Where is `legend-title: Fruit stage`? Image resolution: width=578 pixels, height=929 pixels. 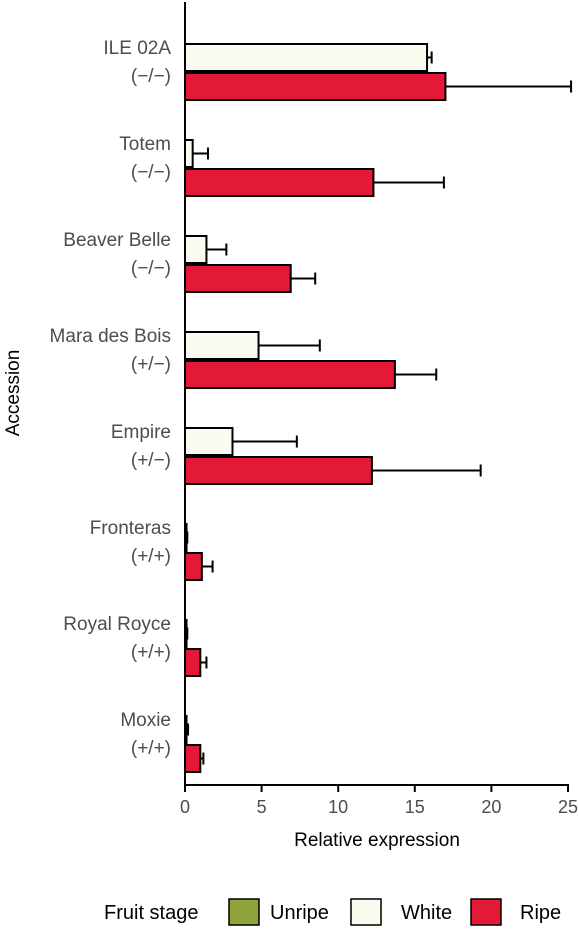
legend-title: Fruit stage is located at coordinates (151, 913).